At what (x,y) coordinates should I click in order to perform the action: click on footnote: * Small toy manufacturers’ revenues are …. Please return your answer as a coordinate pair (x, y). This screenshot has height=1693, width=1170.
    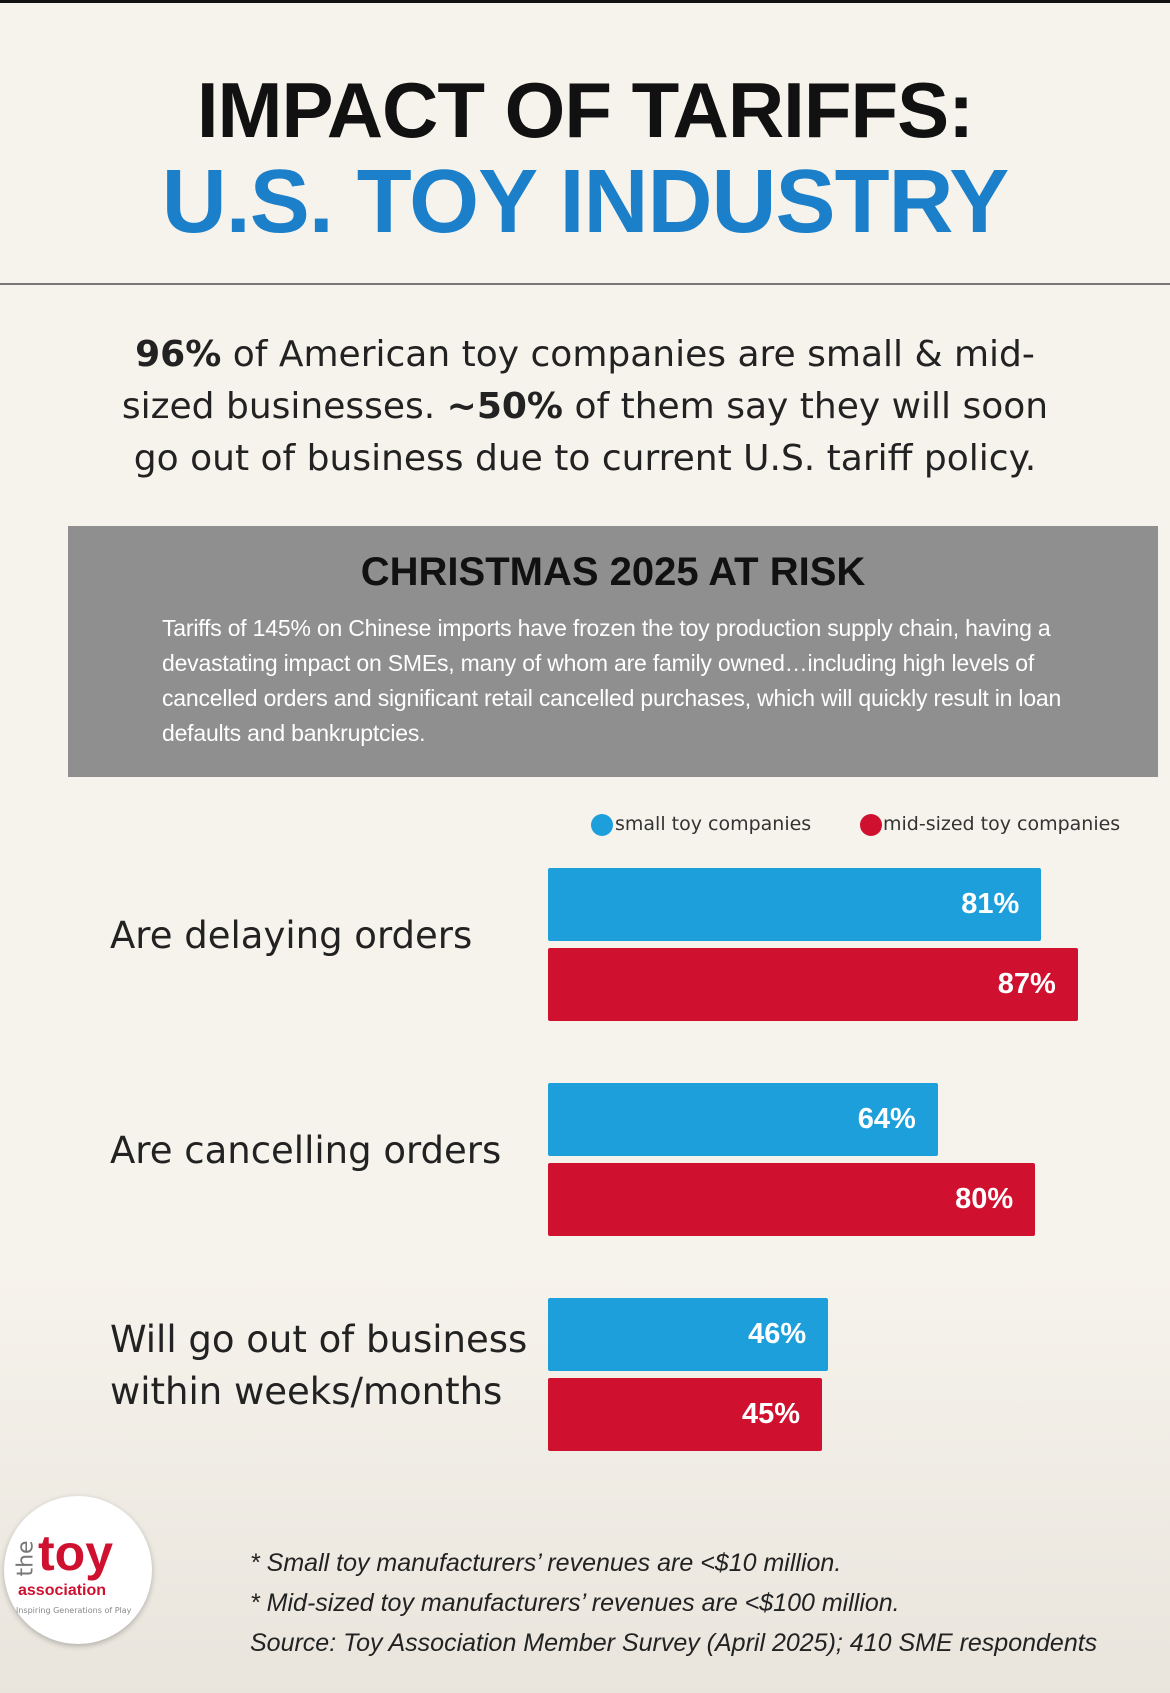
    Looking at the image, I should click on (546, 1563).